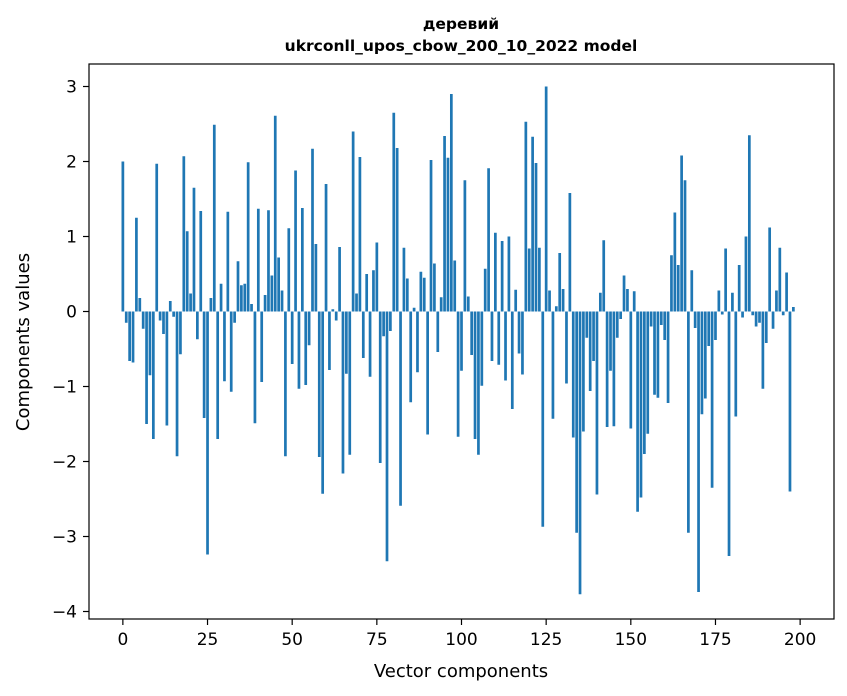  I want to click on y-axis-label: Components values, so click(23, 342).